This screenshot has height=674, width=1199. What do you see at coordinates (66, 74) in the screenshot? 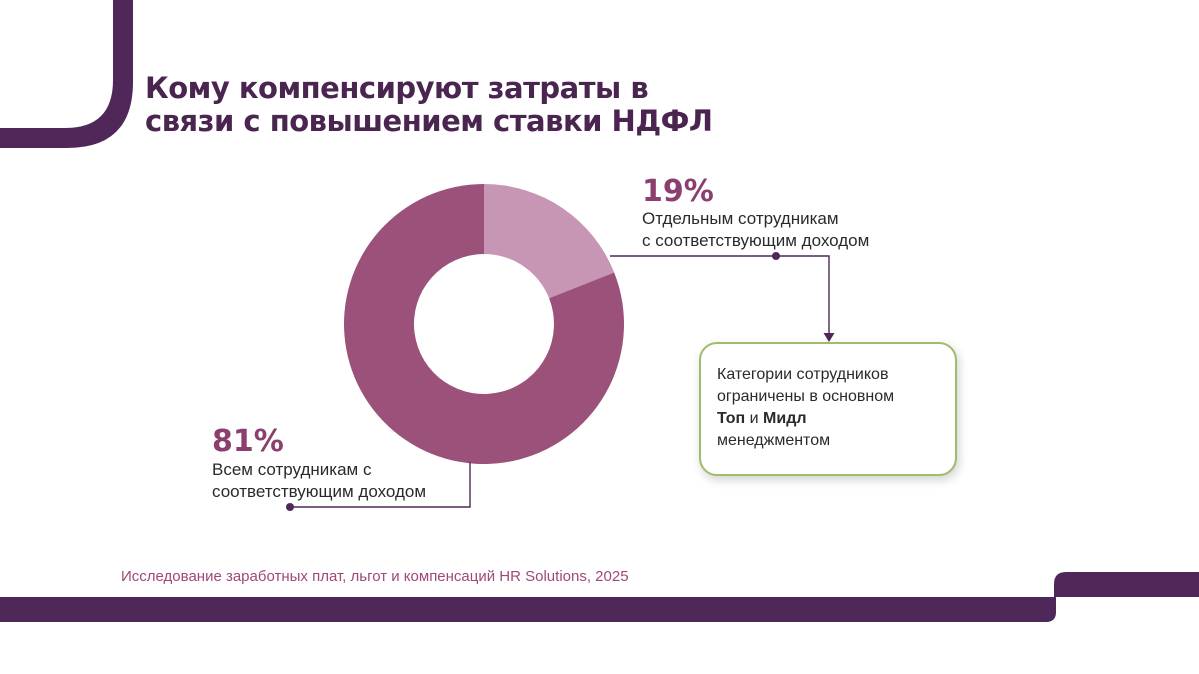
I see `top-left-corner-bar` at bounding box center [66, 74].